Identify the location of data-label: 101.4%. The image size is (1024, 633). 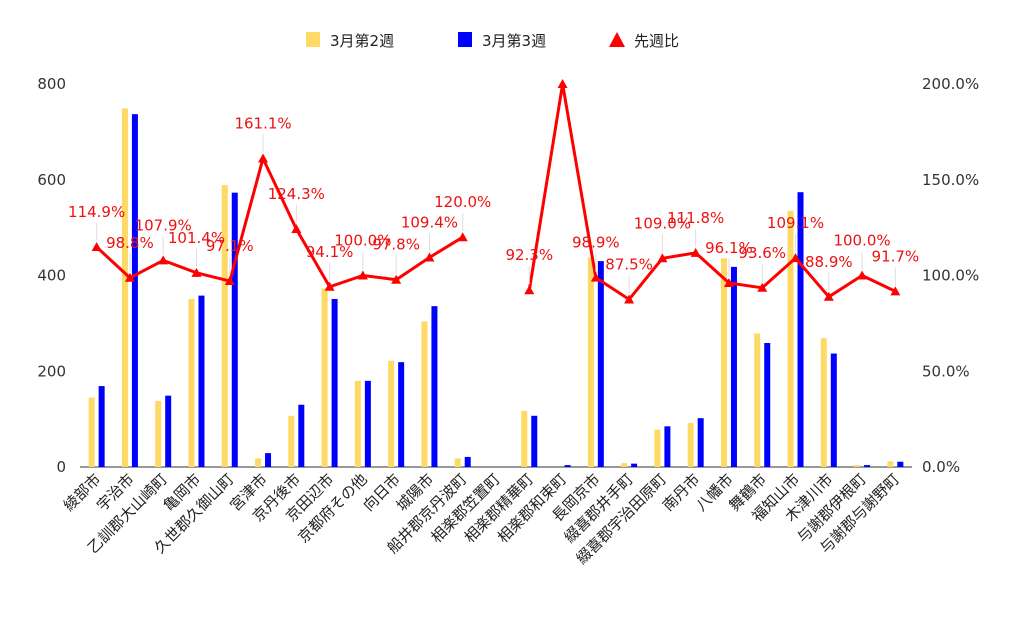
(196, 238).